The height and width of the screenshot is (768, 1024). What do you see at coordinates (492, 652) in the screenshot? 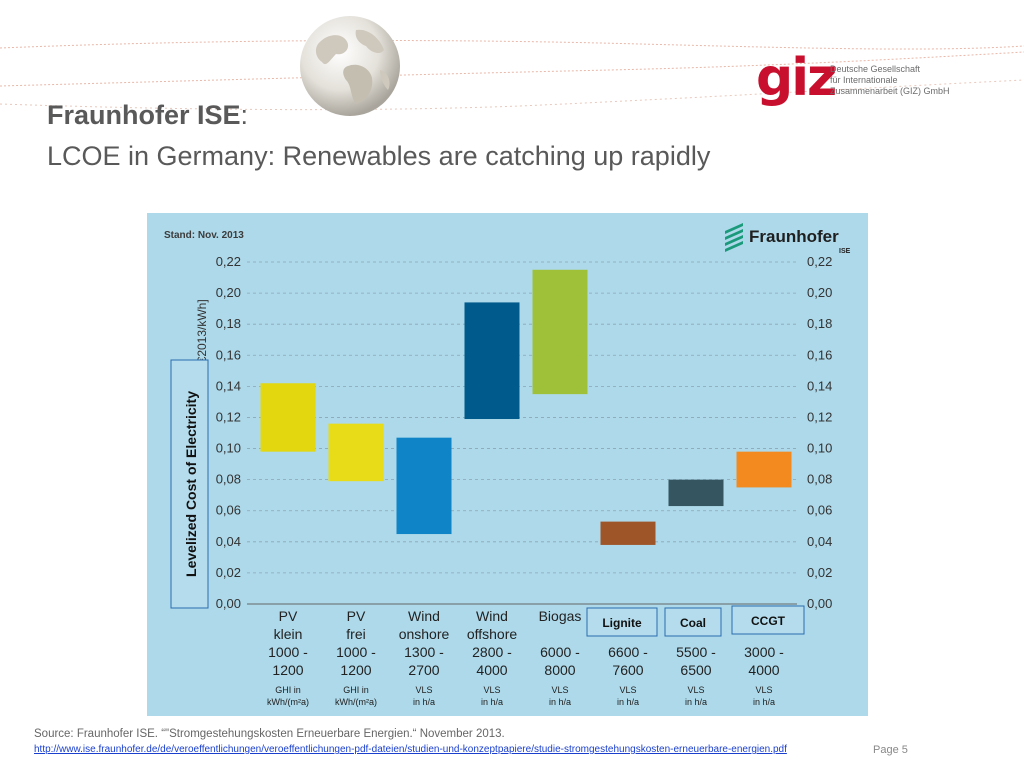
I see `x-range-label: 2800 -` at bounding box center [492, 652].